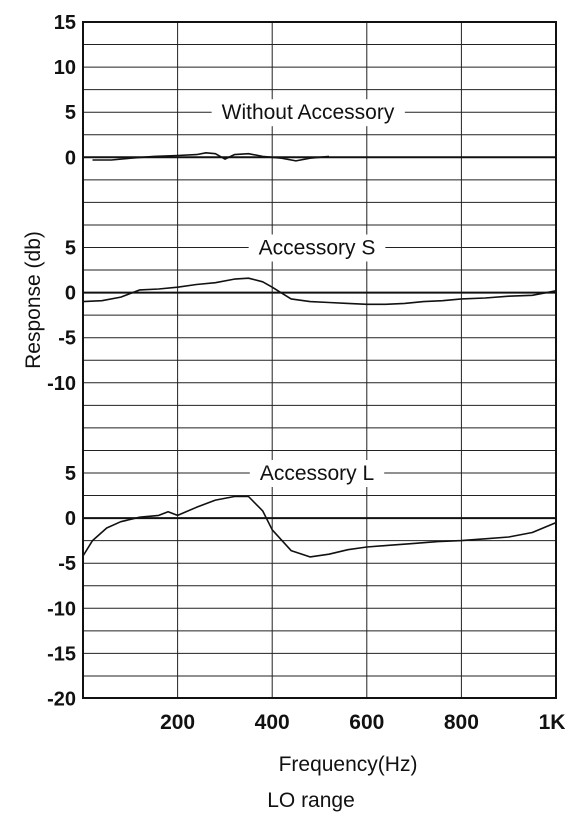  I want to click on y-axis-label: Response (db), so click(33, 300).